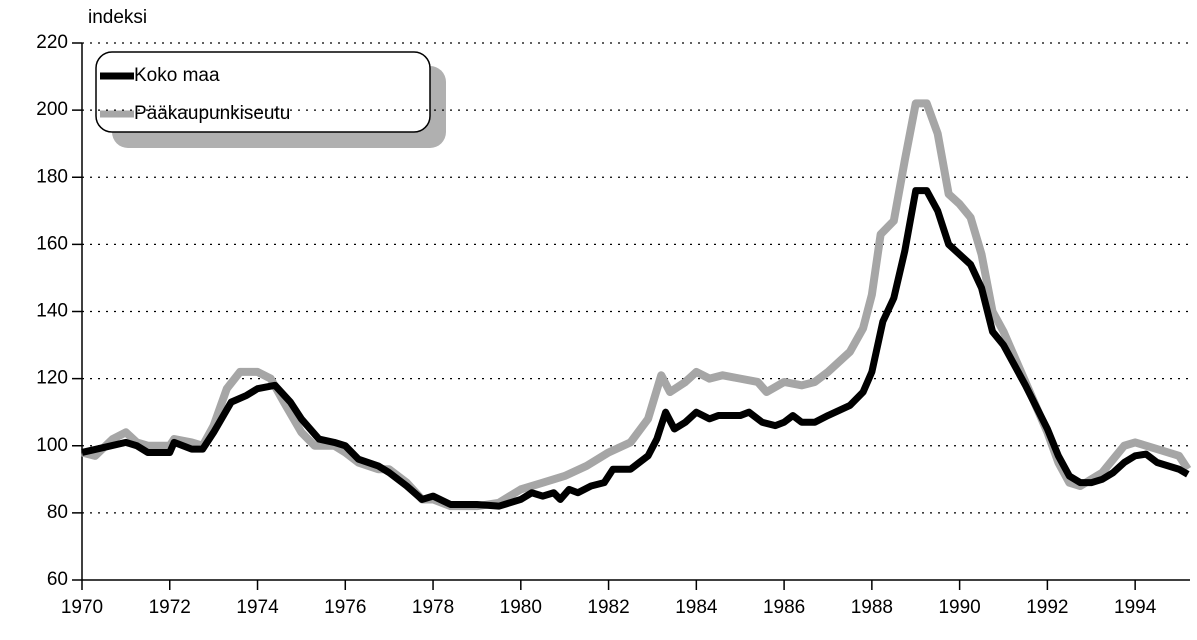 The height and width of the screenshot is (640, 1197). I want to click on y-tick-label: 140, so click(52, 311).